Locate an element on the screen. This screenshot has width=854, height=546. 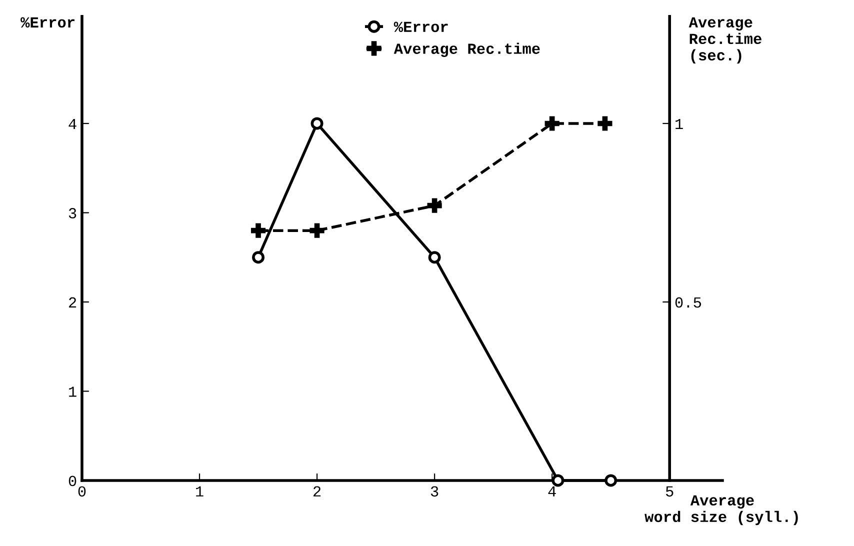
y2-tick-label: 1 is located at coordinates (679, 124).